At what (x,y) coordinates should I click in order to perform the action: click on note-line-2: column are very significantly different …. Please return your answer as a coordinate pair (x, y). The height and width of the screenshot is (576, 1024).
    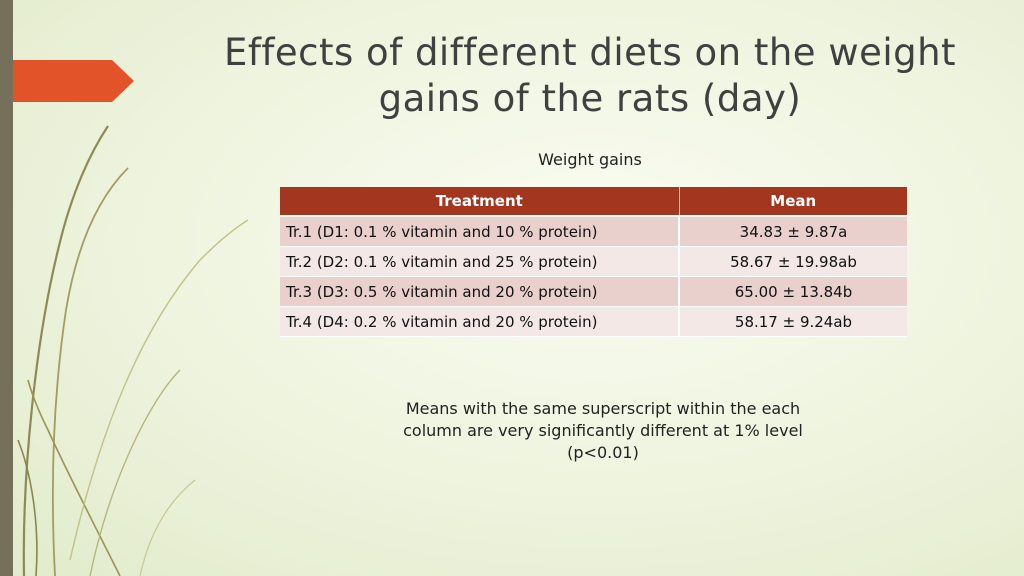
    Looking at the image, I should click on (603, 430).